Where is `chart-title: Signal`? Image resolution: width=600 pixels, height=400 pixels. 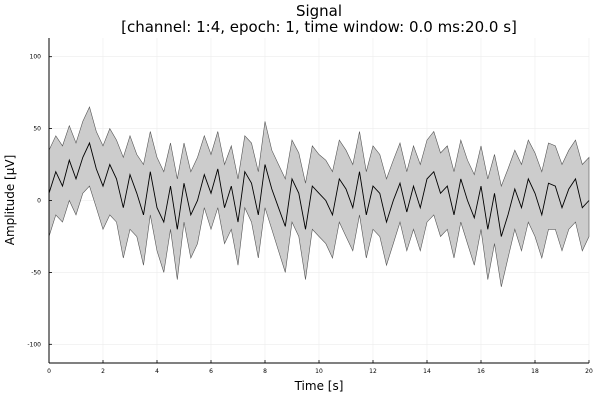 chart-title: Signal is located at coordinates (319, 11).